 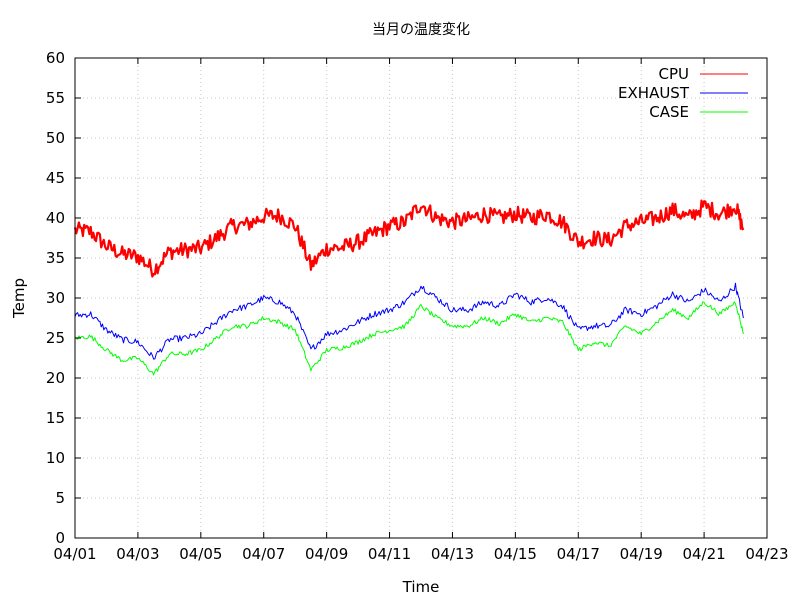 What do you see at coordinates (389, 554) in the screenshot?
I see `x-tick-label: 04/11` at bounding box center [389, 554].